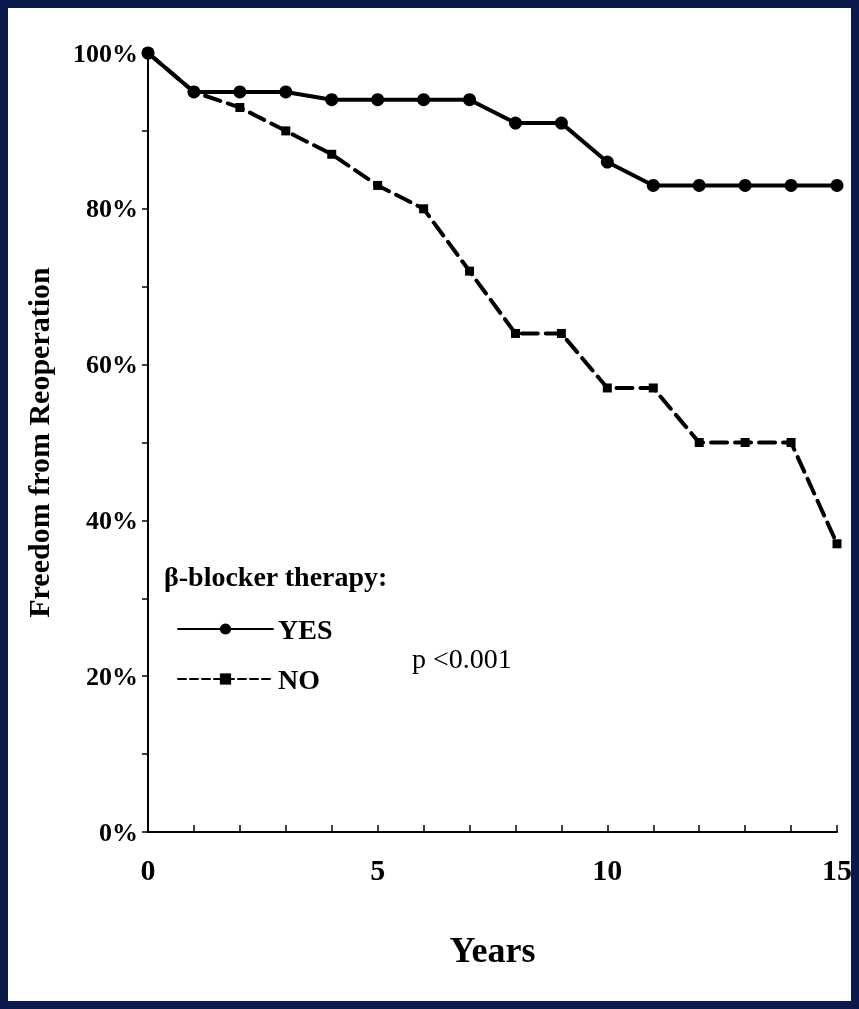 The image size is (859, 1009). What do you see at coordinates (148, 869) in the screenshot?
I see `x-tick-label: 0` at bounding box center [148, 869].